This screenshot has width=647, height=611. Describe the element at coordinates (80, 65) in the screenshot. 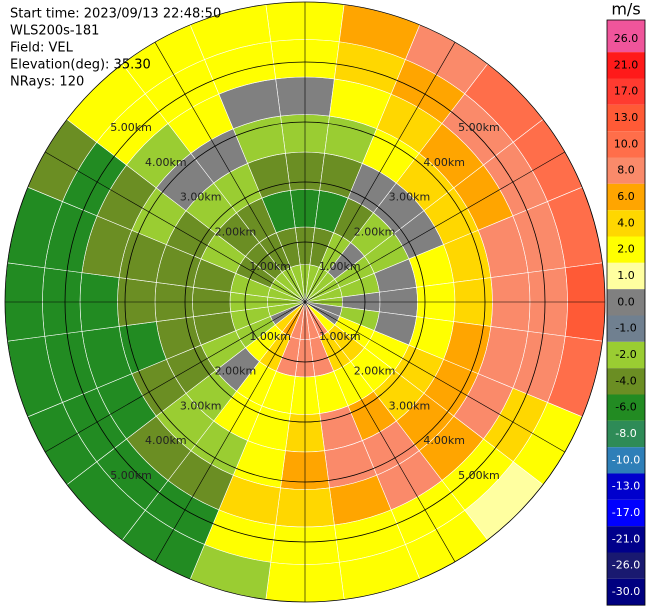

I see `header-line: Elevation(deg): 35.30` at that location.